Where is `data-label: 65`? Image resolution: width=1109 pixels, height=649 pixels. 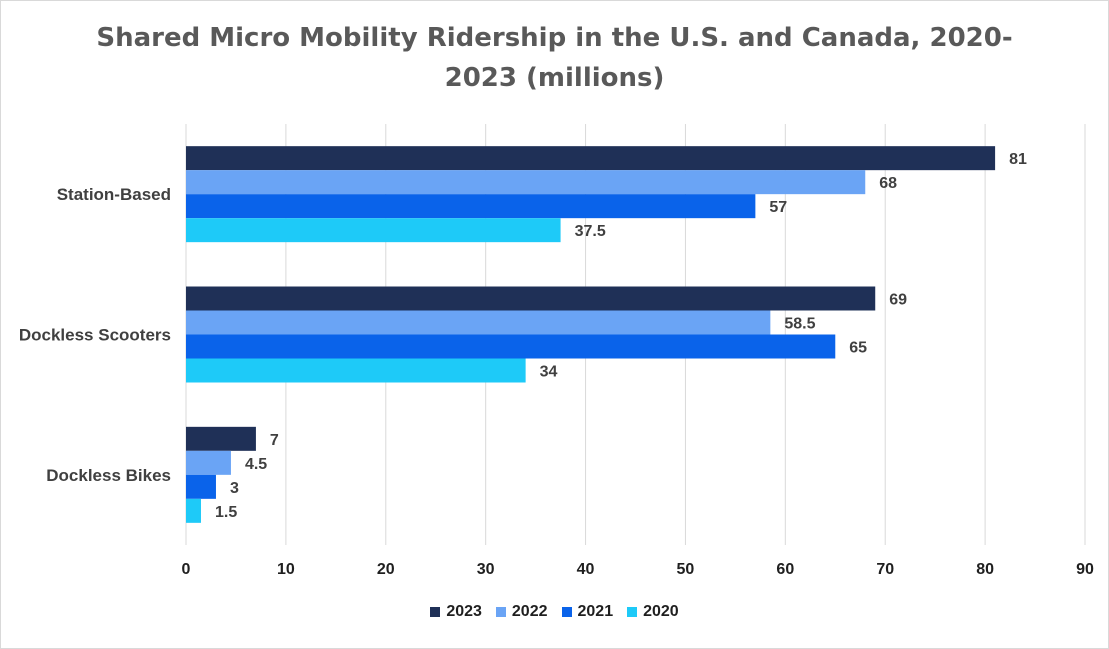
data-label: 65 is located at coordinates (858, 348).